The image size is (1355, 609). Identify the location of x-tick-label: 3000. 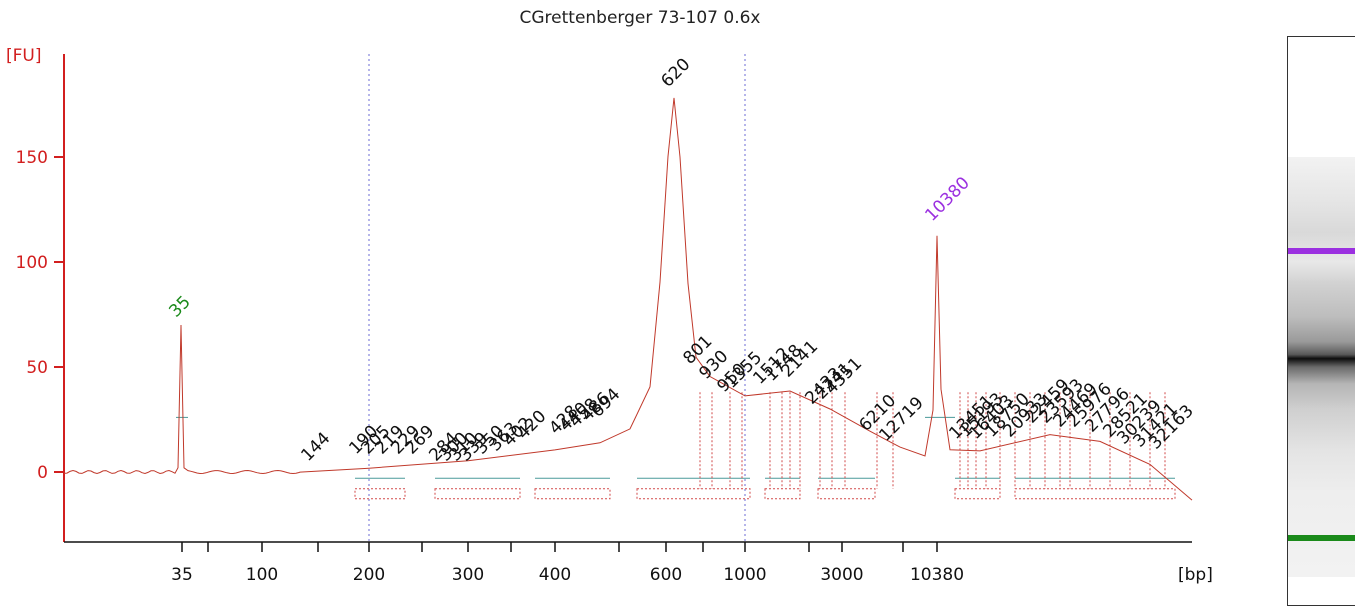
(841, 575).